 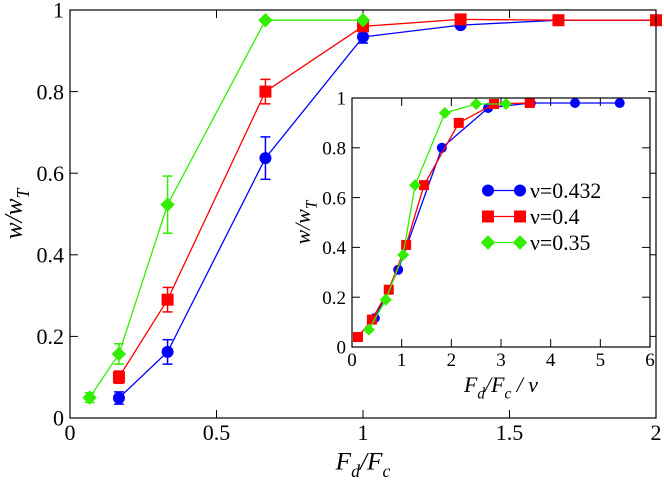 What do you see at coordinates (565, 191) in the screenshot?
I see `legend-label: ν=0.432` at bounding box center [565, 191].